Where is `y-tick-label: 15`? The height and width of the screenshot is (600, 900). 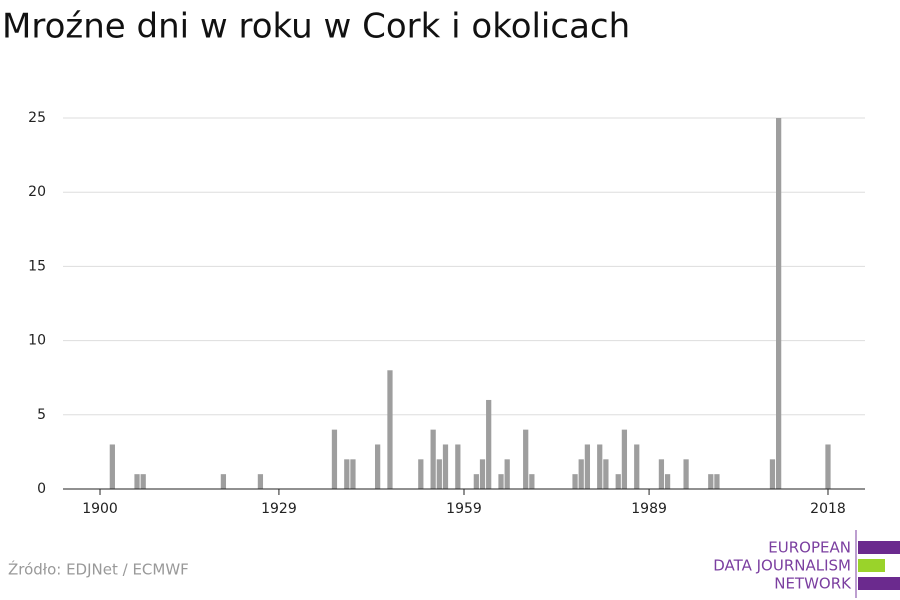
y-tick-label: 15 is located at coordinates (37, 266).